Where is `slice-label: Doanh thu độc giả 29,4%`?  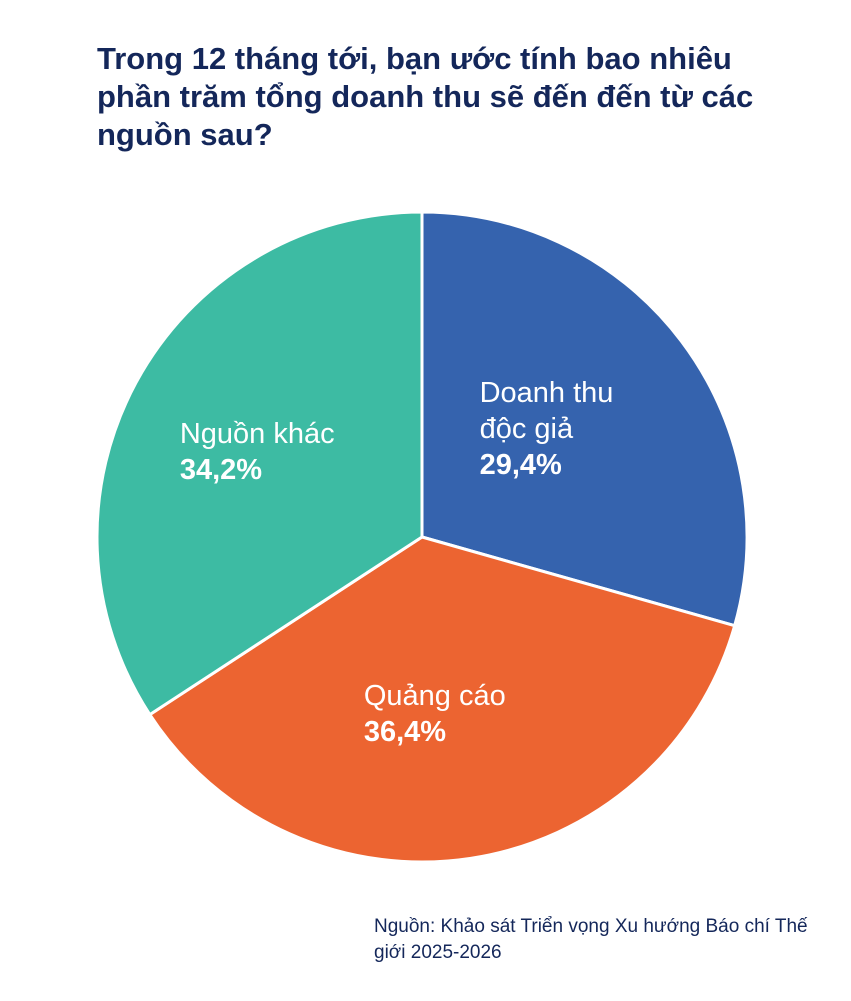 slice-label: Doanh thu độc giả 29,4% is located at coordinates (565, 429).